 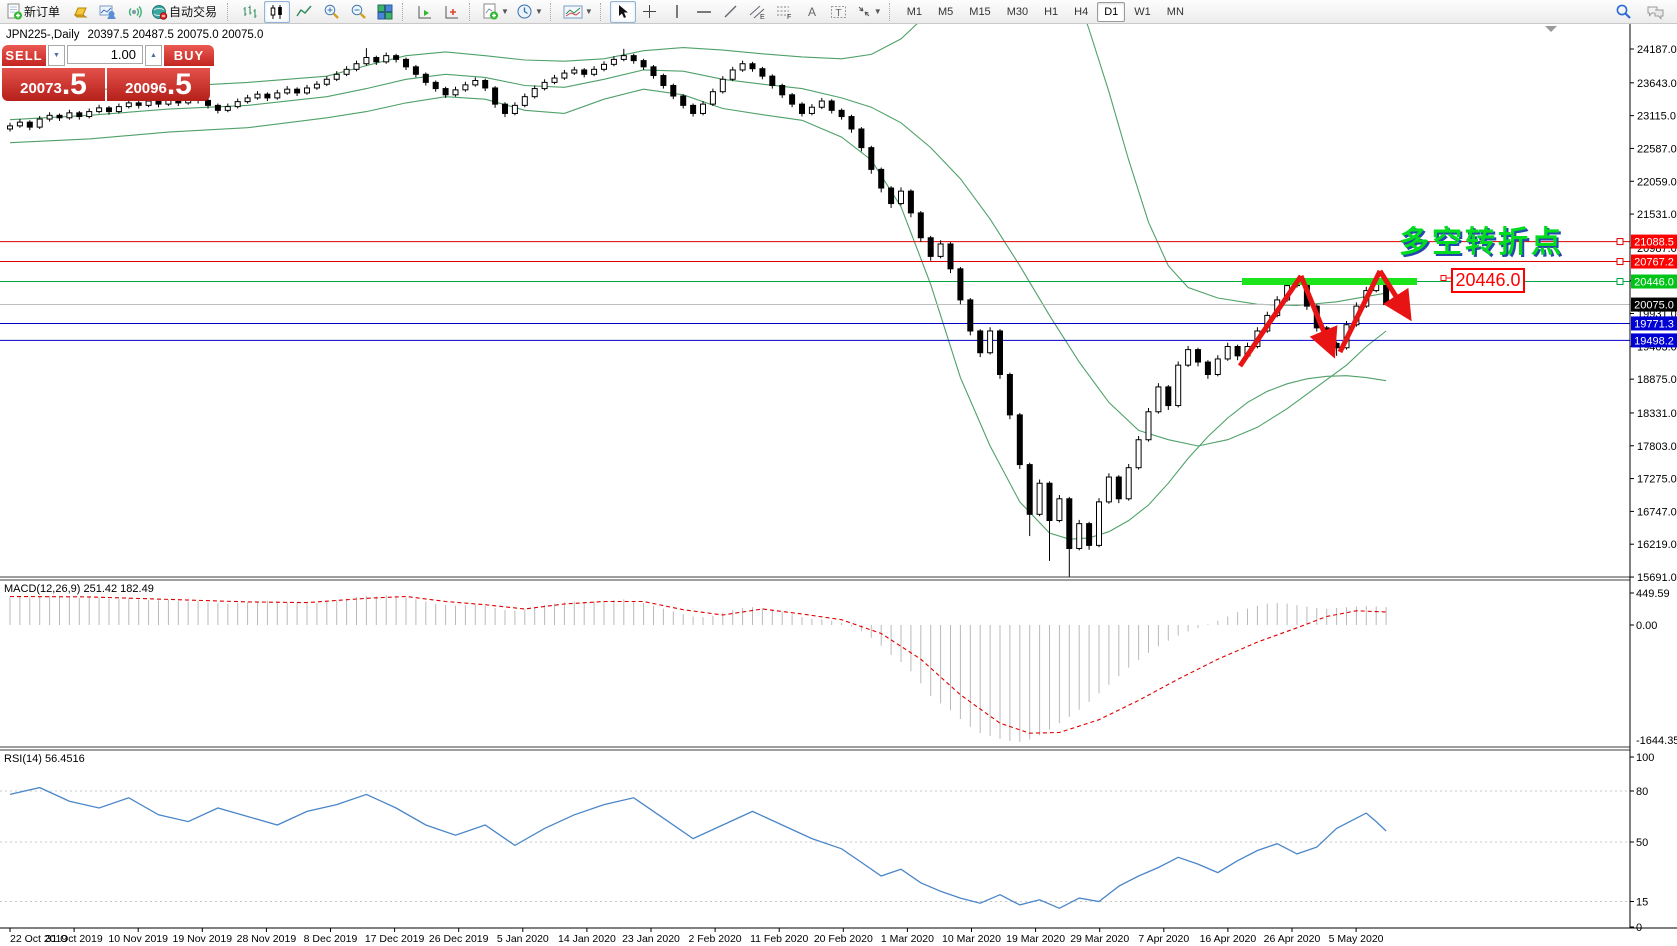 I want to click on sell-button: SELL, so click(x=24, y=55).